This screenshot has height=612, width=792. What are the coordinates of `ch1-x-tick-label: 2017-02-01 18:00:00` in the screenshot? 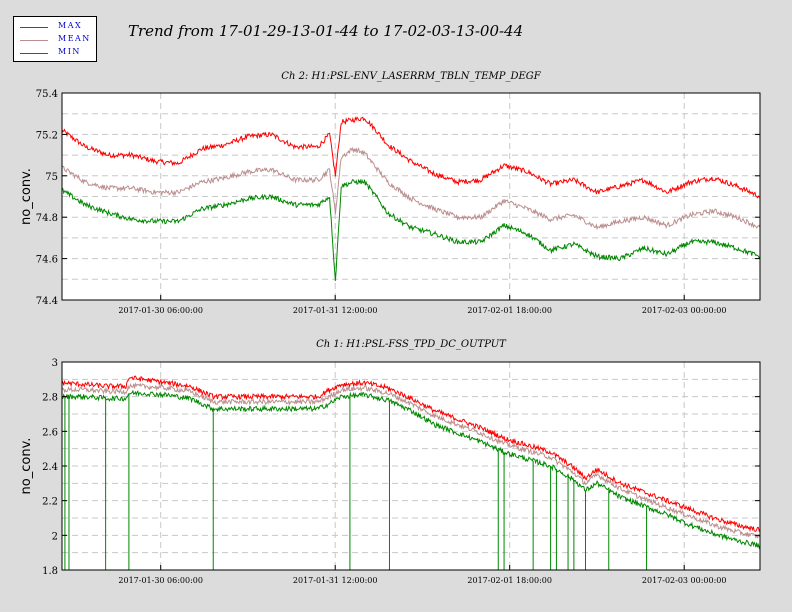 It's located at (509, 310).